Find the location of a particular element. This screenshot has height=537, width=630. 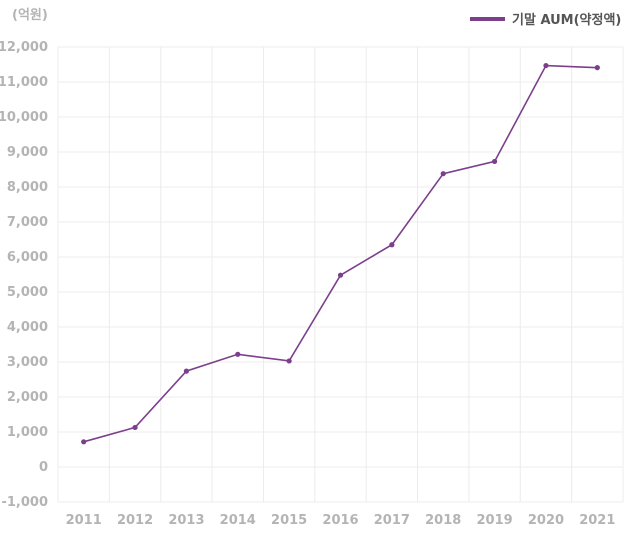

y-tick-label: 0 is located at coordinates (43, 467).